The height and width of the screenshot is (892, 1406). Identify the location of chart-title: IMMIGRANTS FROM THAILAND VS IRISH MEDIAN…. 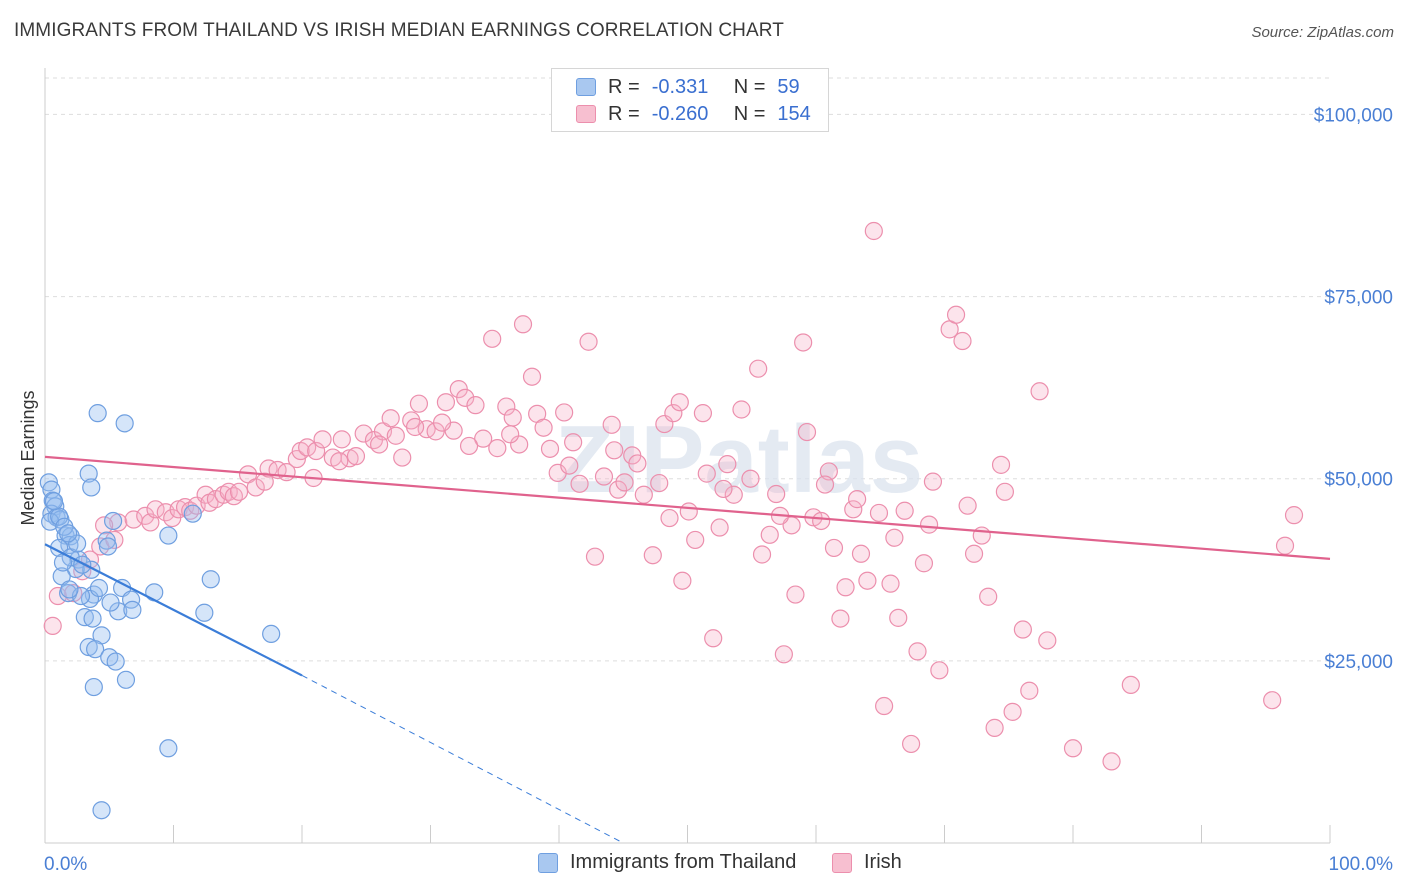
(399, 30).